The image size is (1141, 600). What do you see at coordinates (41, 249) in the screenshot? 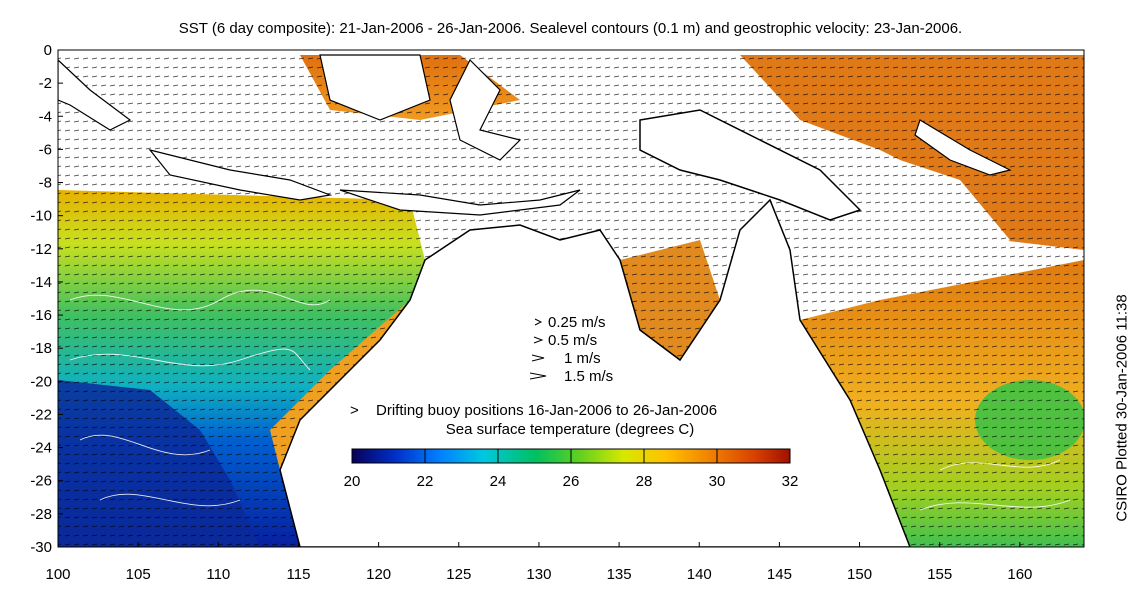
I see `y-tick-label: -12` at bounding box center [41, 249].